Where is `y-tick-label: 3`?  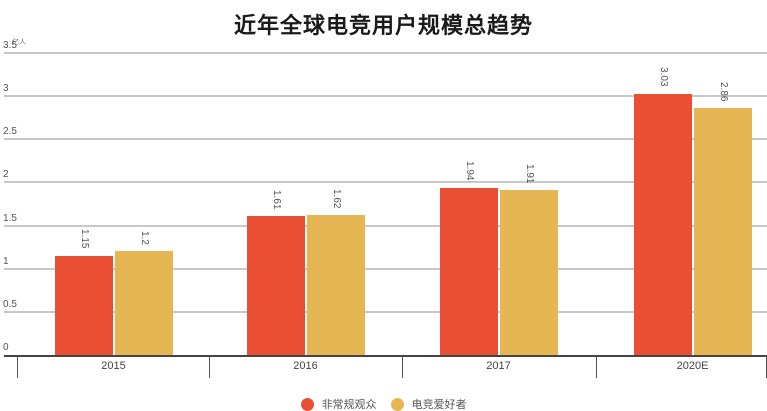 y-tick-label: 3 is located at coordinates (6, 89).